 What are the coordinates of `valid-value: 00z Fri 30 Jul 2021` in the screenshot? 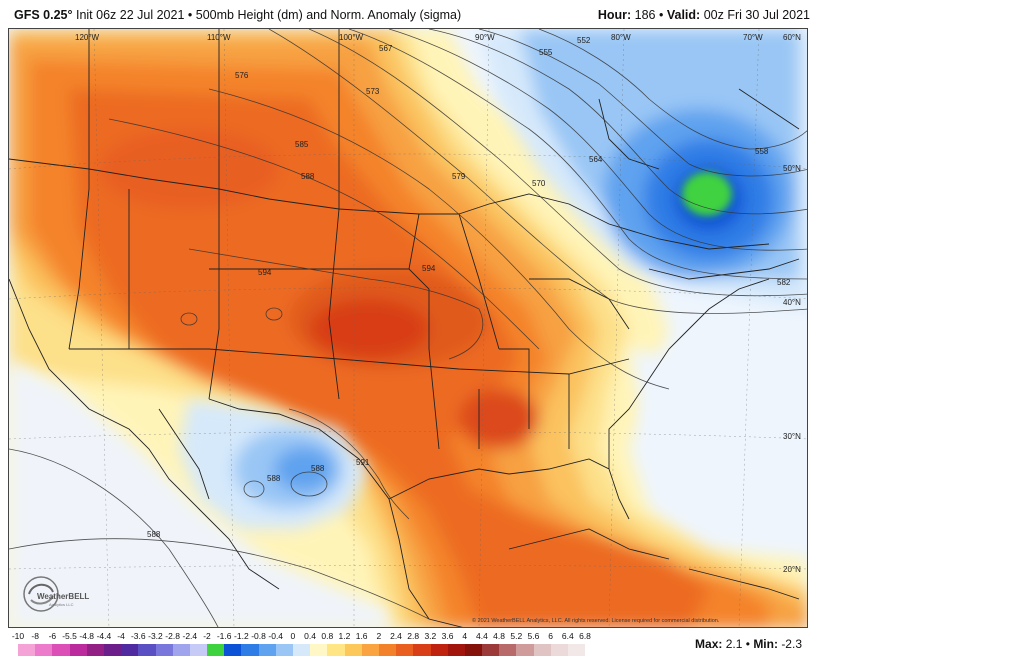 It's located at (756, 15).